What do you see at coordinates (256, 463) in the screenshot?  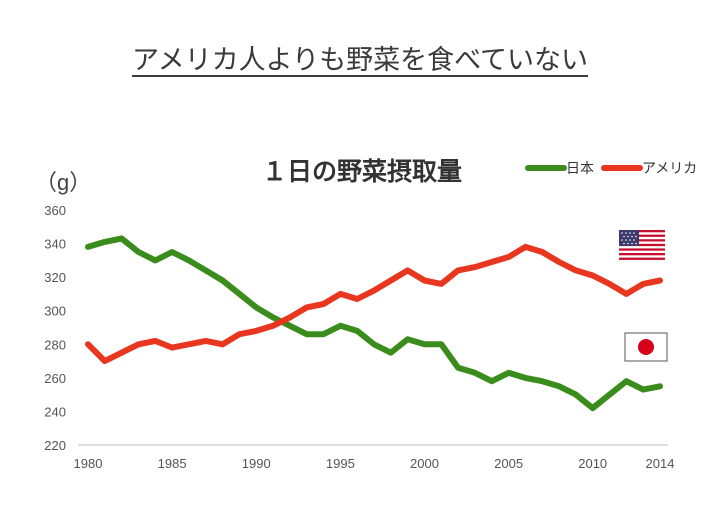 I see `x-tick-label: 1990` at bounding box center [256, 463].